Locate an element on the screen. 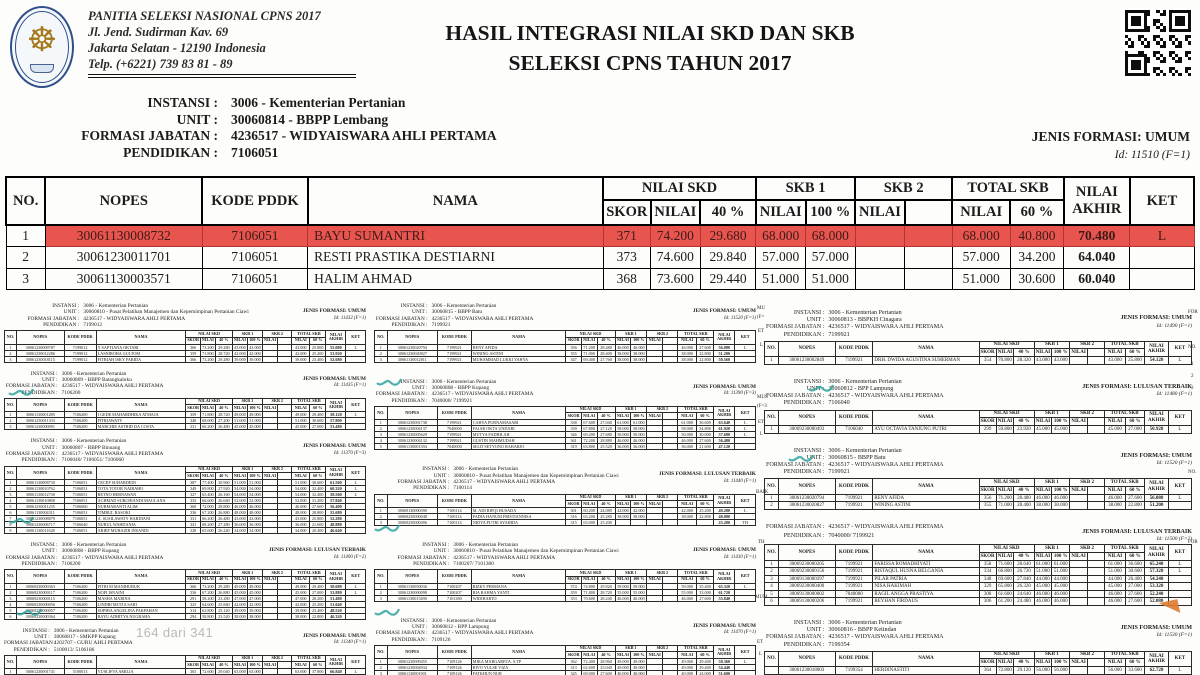  unit-value: 30060812 - BPP Lampung is located at coordinates (460, 627).